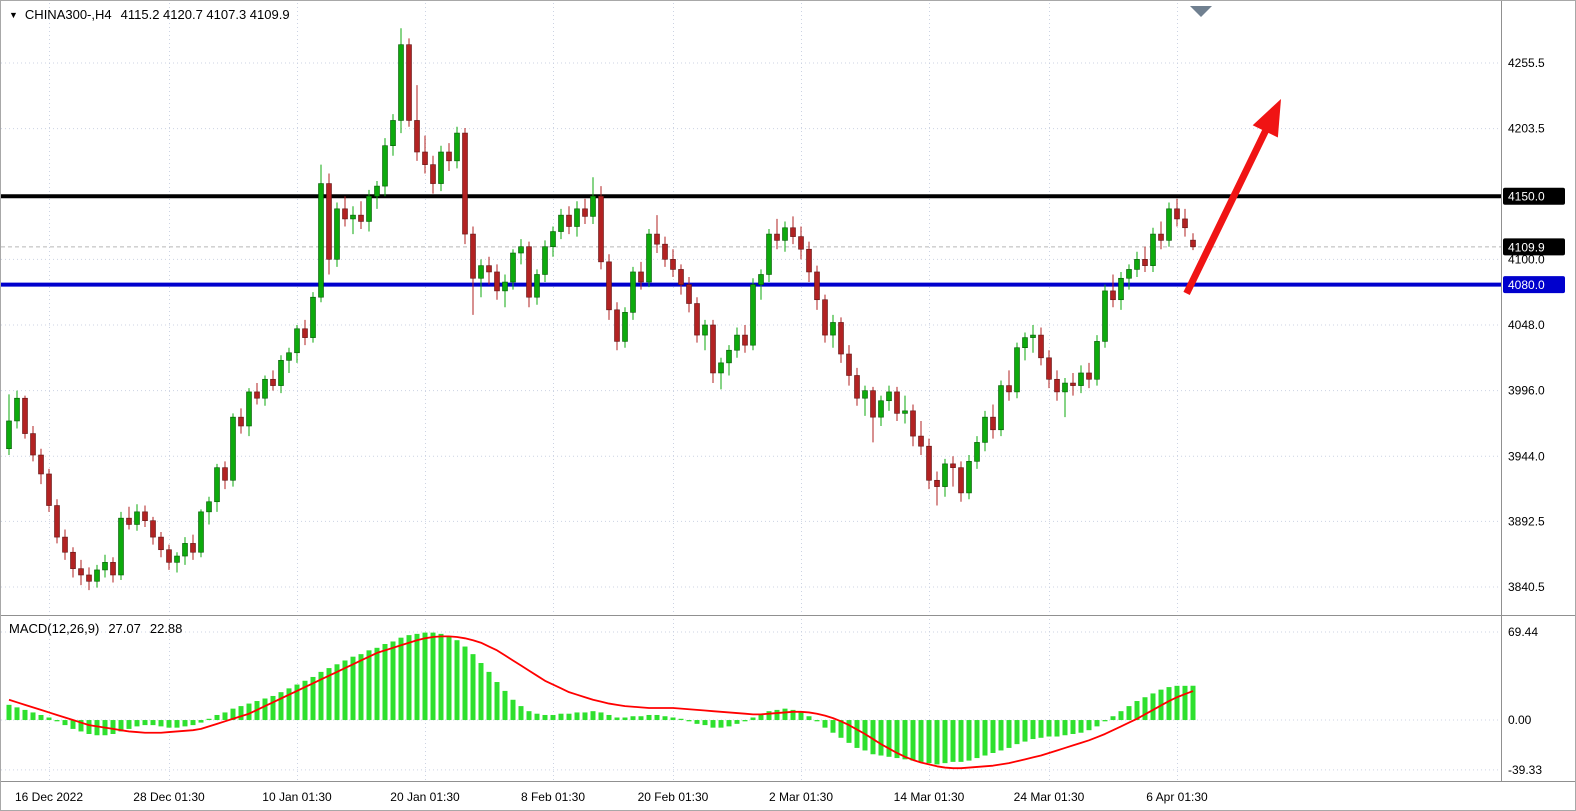 The height and width of the screenshot is (811, 1576). What do you see at coordinates (1227, 209) in the screenshot?
I see `trend-arrow-shaft` at bounding box center [1227, 209].